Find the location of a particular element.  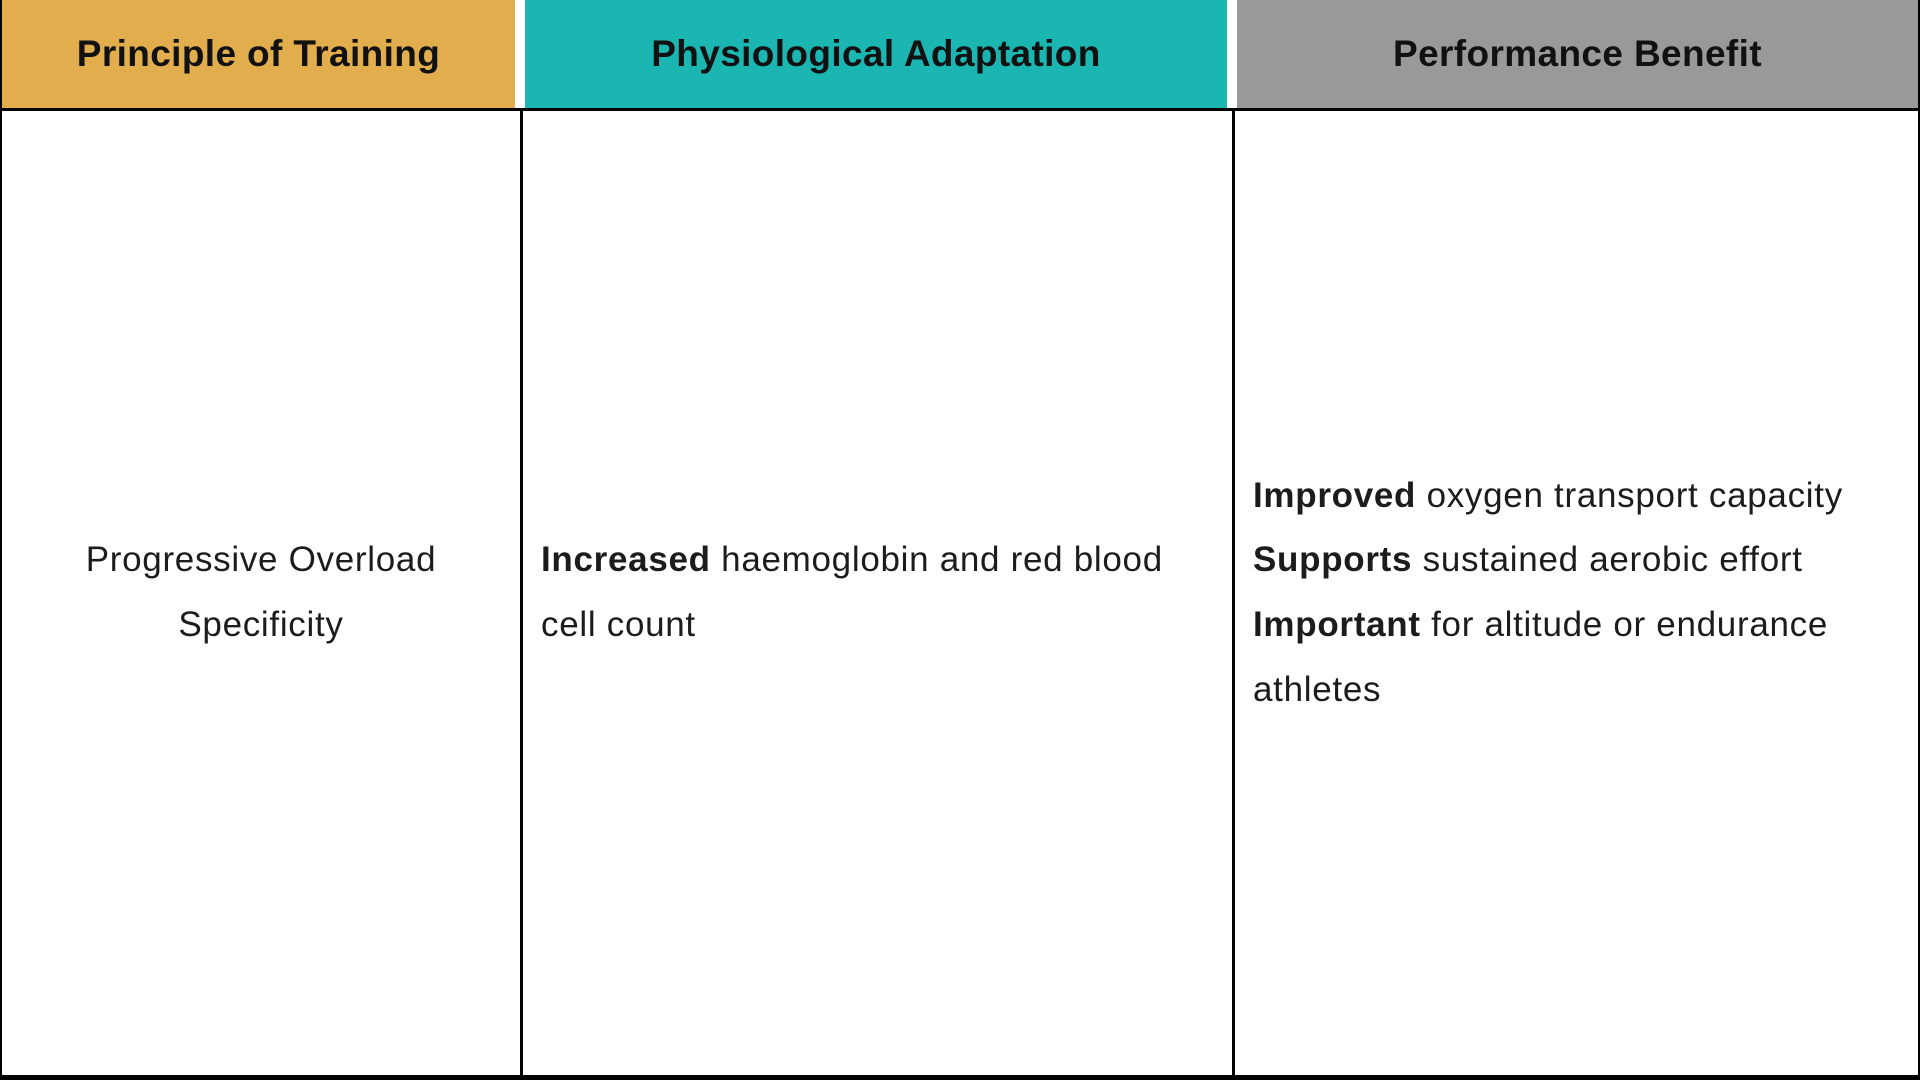

adaptation-bold-lead: Increased is located at coordinates (626, 560).